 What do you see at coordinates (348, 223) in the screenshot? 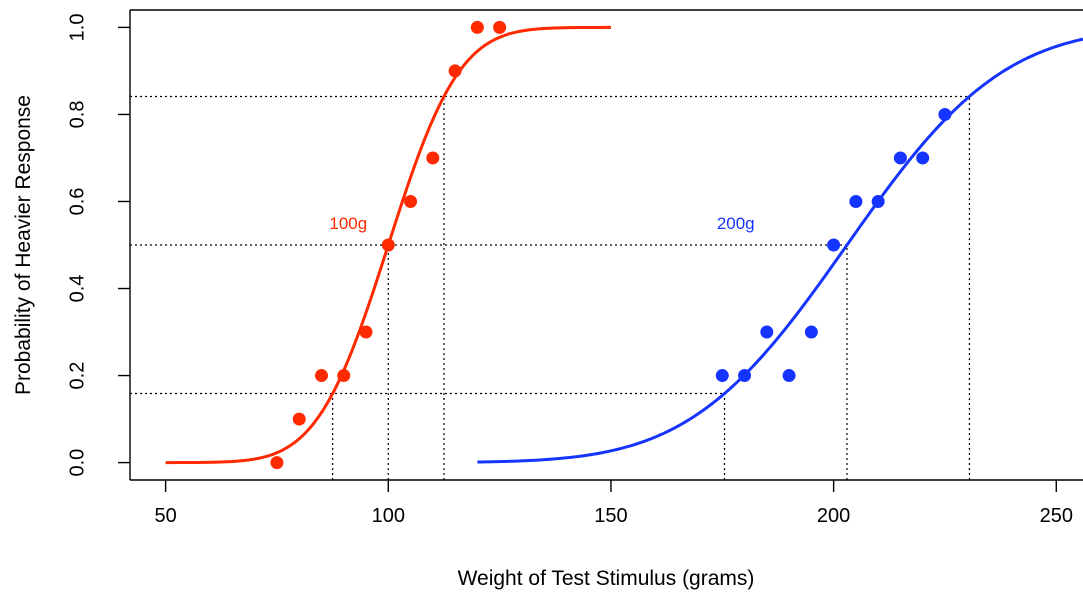
I see `series-label: 100g` at bounding box center [348, 223].